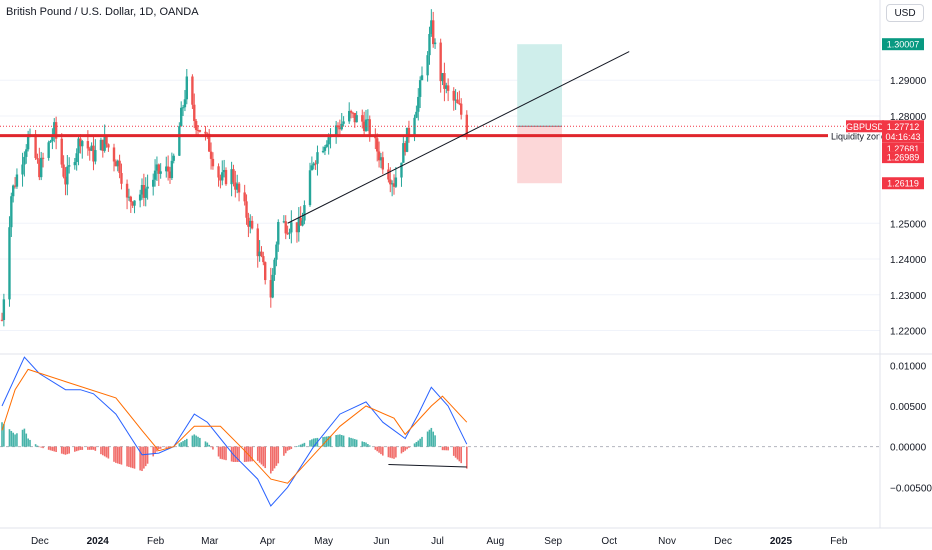 The width and height of the screenshot is (932, 550). What do you see at coordinates (667, 541) in the screenshot?
I see `time-tick-label: Nov` at bounding box center [667, 541].